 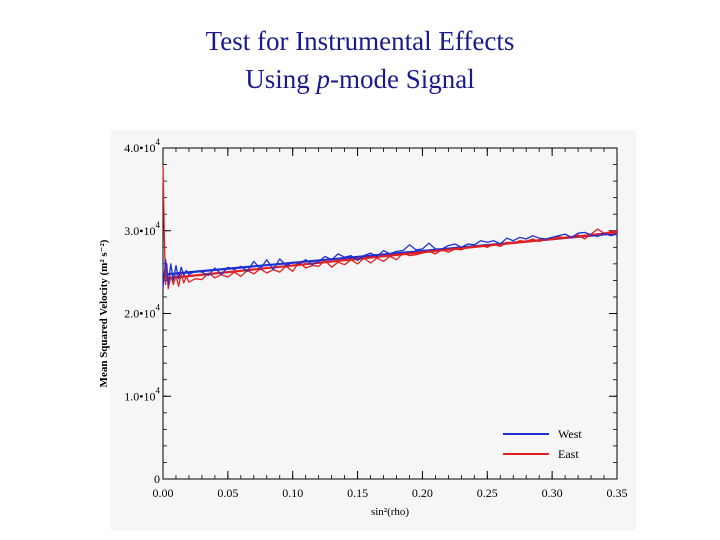 What do you see at coordinates (163, 493) in the screenshot?
I see `x-tick-label: 0.00` at bounding box center [163, 493].